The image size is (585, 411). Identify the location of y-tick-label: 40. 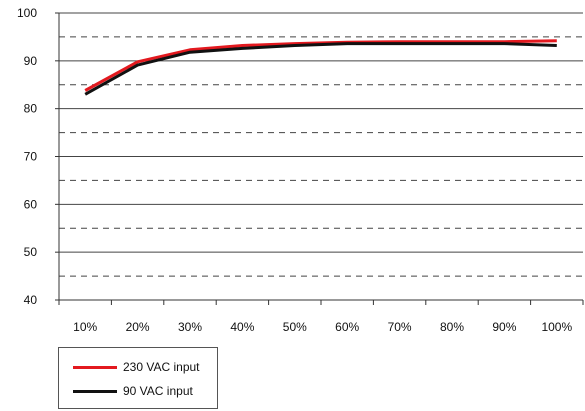
(31, 300).